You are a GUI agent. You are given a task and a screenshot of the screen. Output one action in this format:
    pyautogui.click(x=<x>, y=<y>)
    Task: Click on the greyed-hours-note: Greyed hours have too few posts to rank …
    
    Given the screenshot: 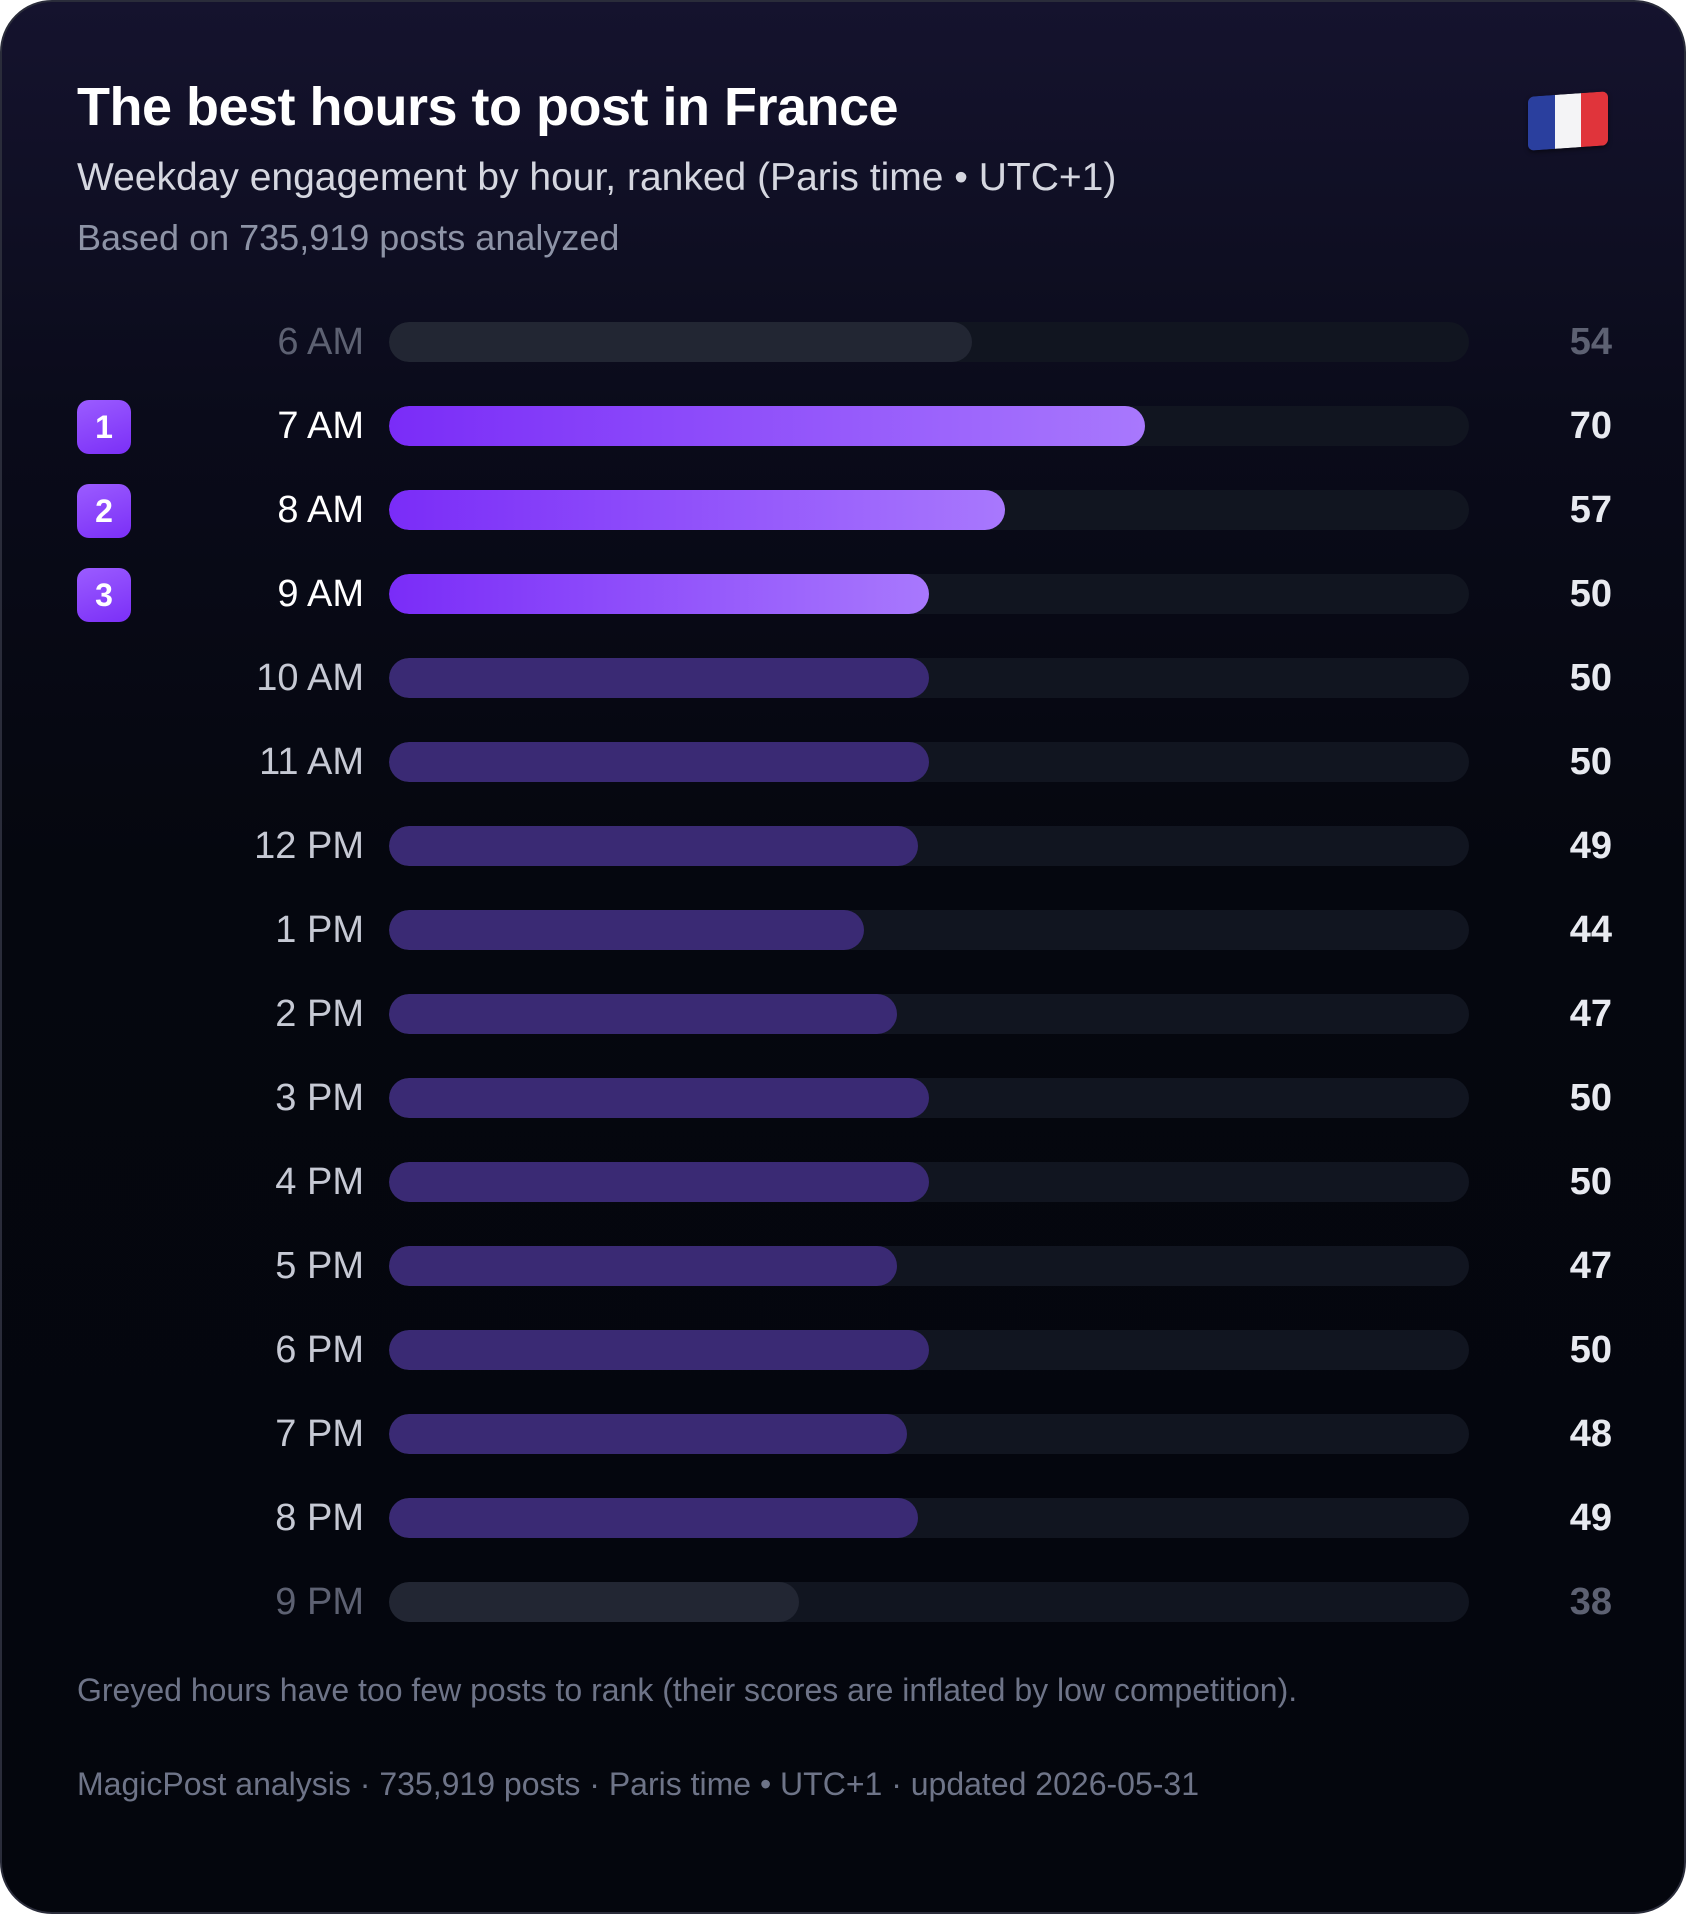 What is the action you would take?
    pyautogui.click(x=687, y=1690)
    